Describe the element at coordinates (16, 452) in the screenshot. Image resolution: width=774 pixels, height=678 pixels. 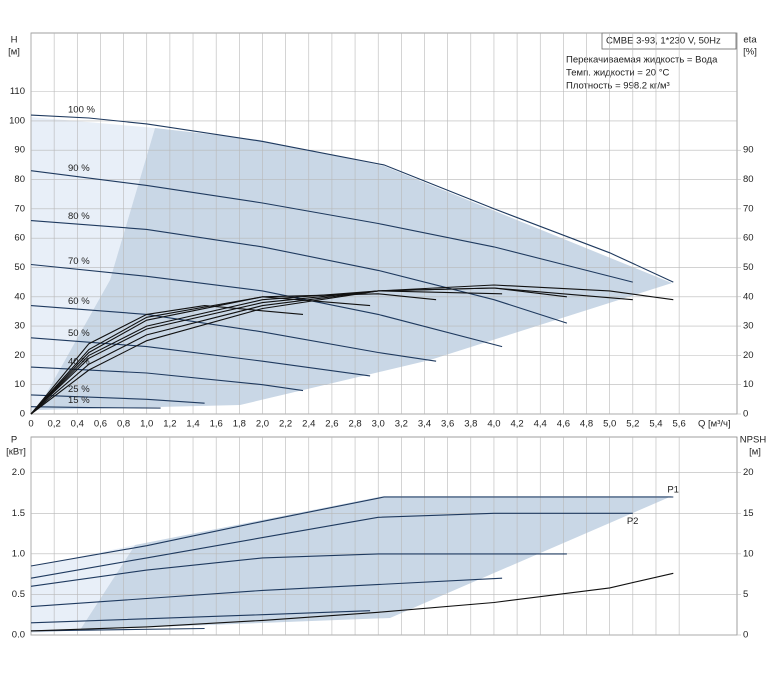
I see `axis-unit: [кВт]` at that location.